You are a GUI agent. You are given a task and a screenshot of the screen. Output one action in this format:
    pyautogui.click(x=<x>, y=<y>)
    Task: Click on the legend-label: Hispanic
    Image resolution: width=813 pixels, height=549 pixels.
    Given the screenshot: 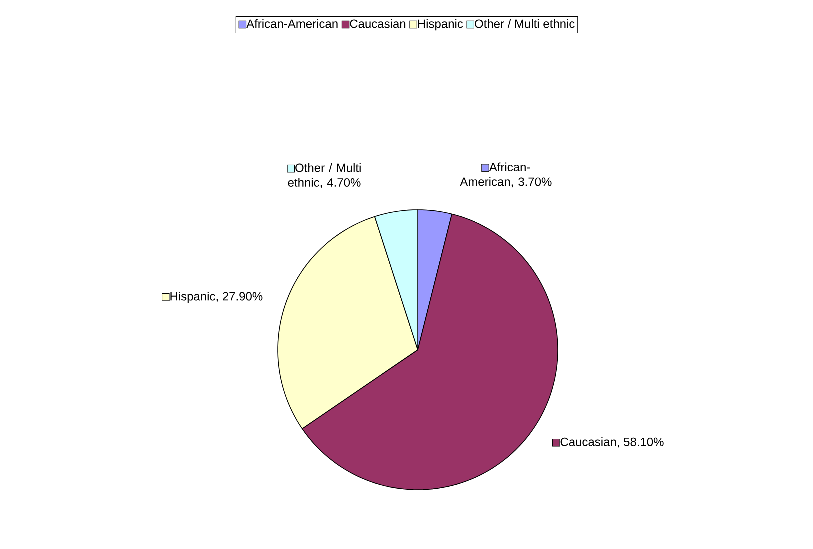 What is the action you would take?
    pyautogui.click(x=441, y=25)
    